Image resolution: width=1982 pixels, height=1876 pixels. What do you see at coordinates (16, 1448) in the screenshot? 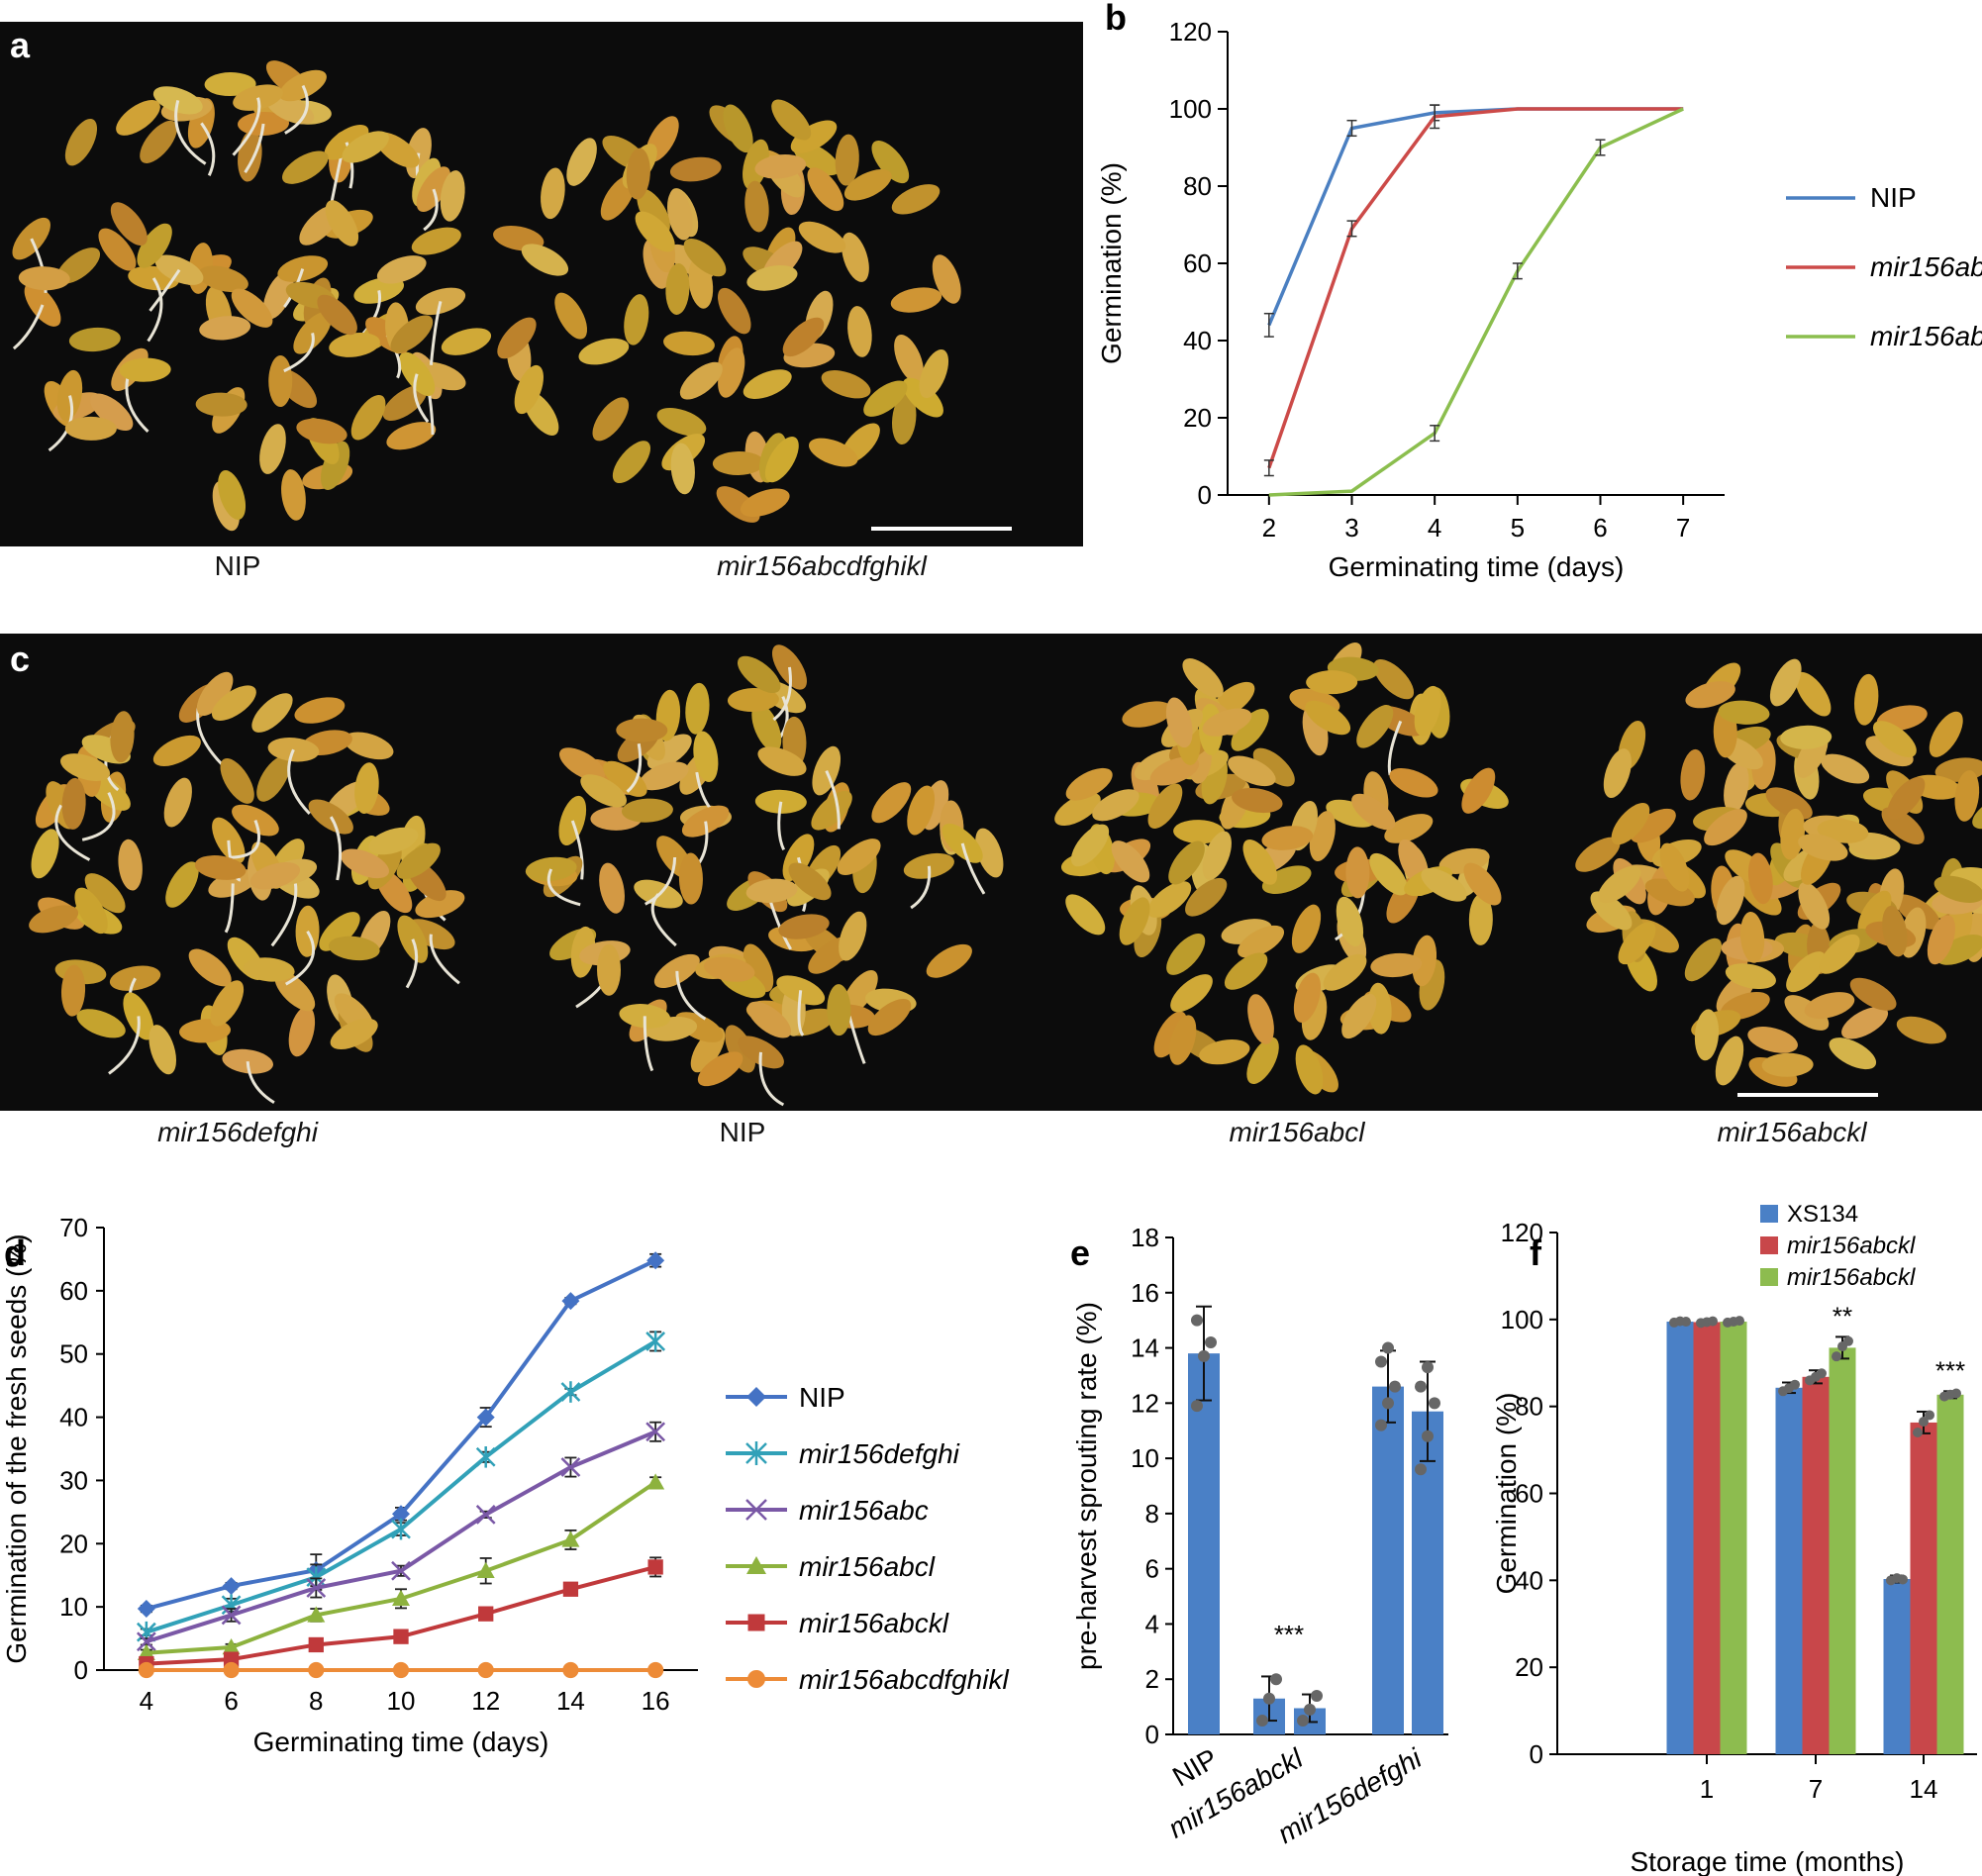
I see `y-axis-label: Germination of the fresh seeds (%)` at bounding box center [16, 1448].